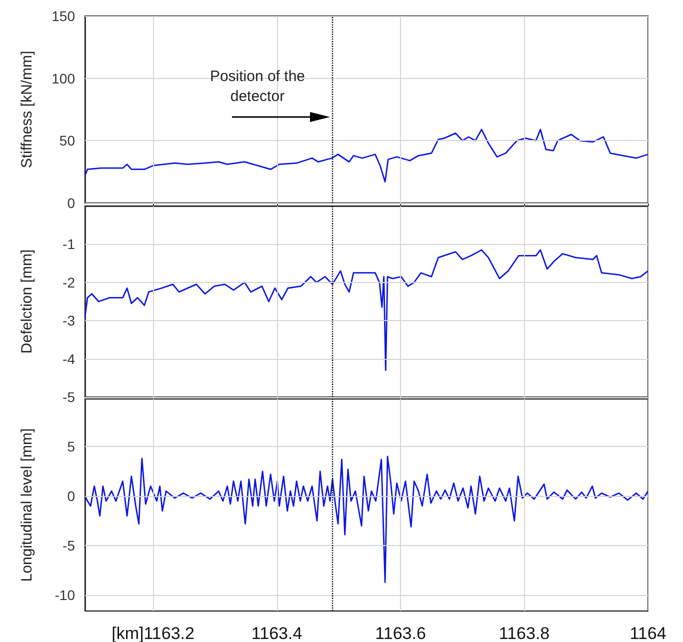 Image resolution: width=683 pixels, height=642 pixels. What do you see at coordinates (27, 505) in the screenshot?
I see `y-axis-title: Longitudinal level [mm]` at bounding box center [27, 505].